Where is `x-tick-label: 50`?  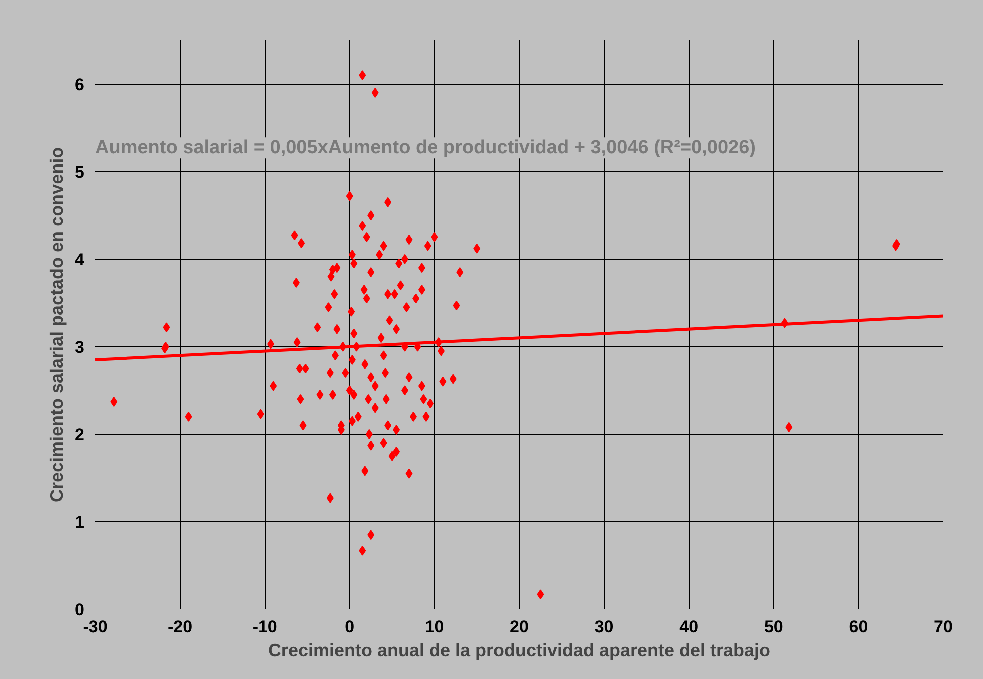 x-tick-label: 50 is located at coordinates (774, 627).